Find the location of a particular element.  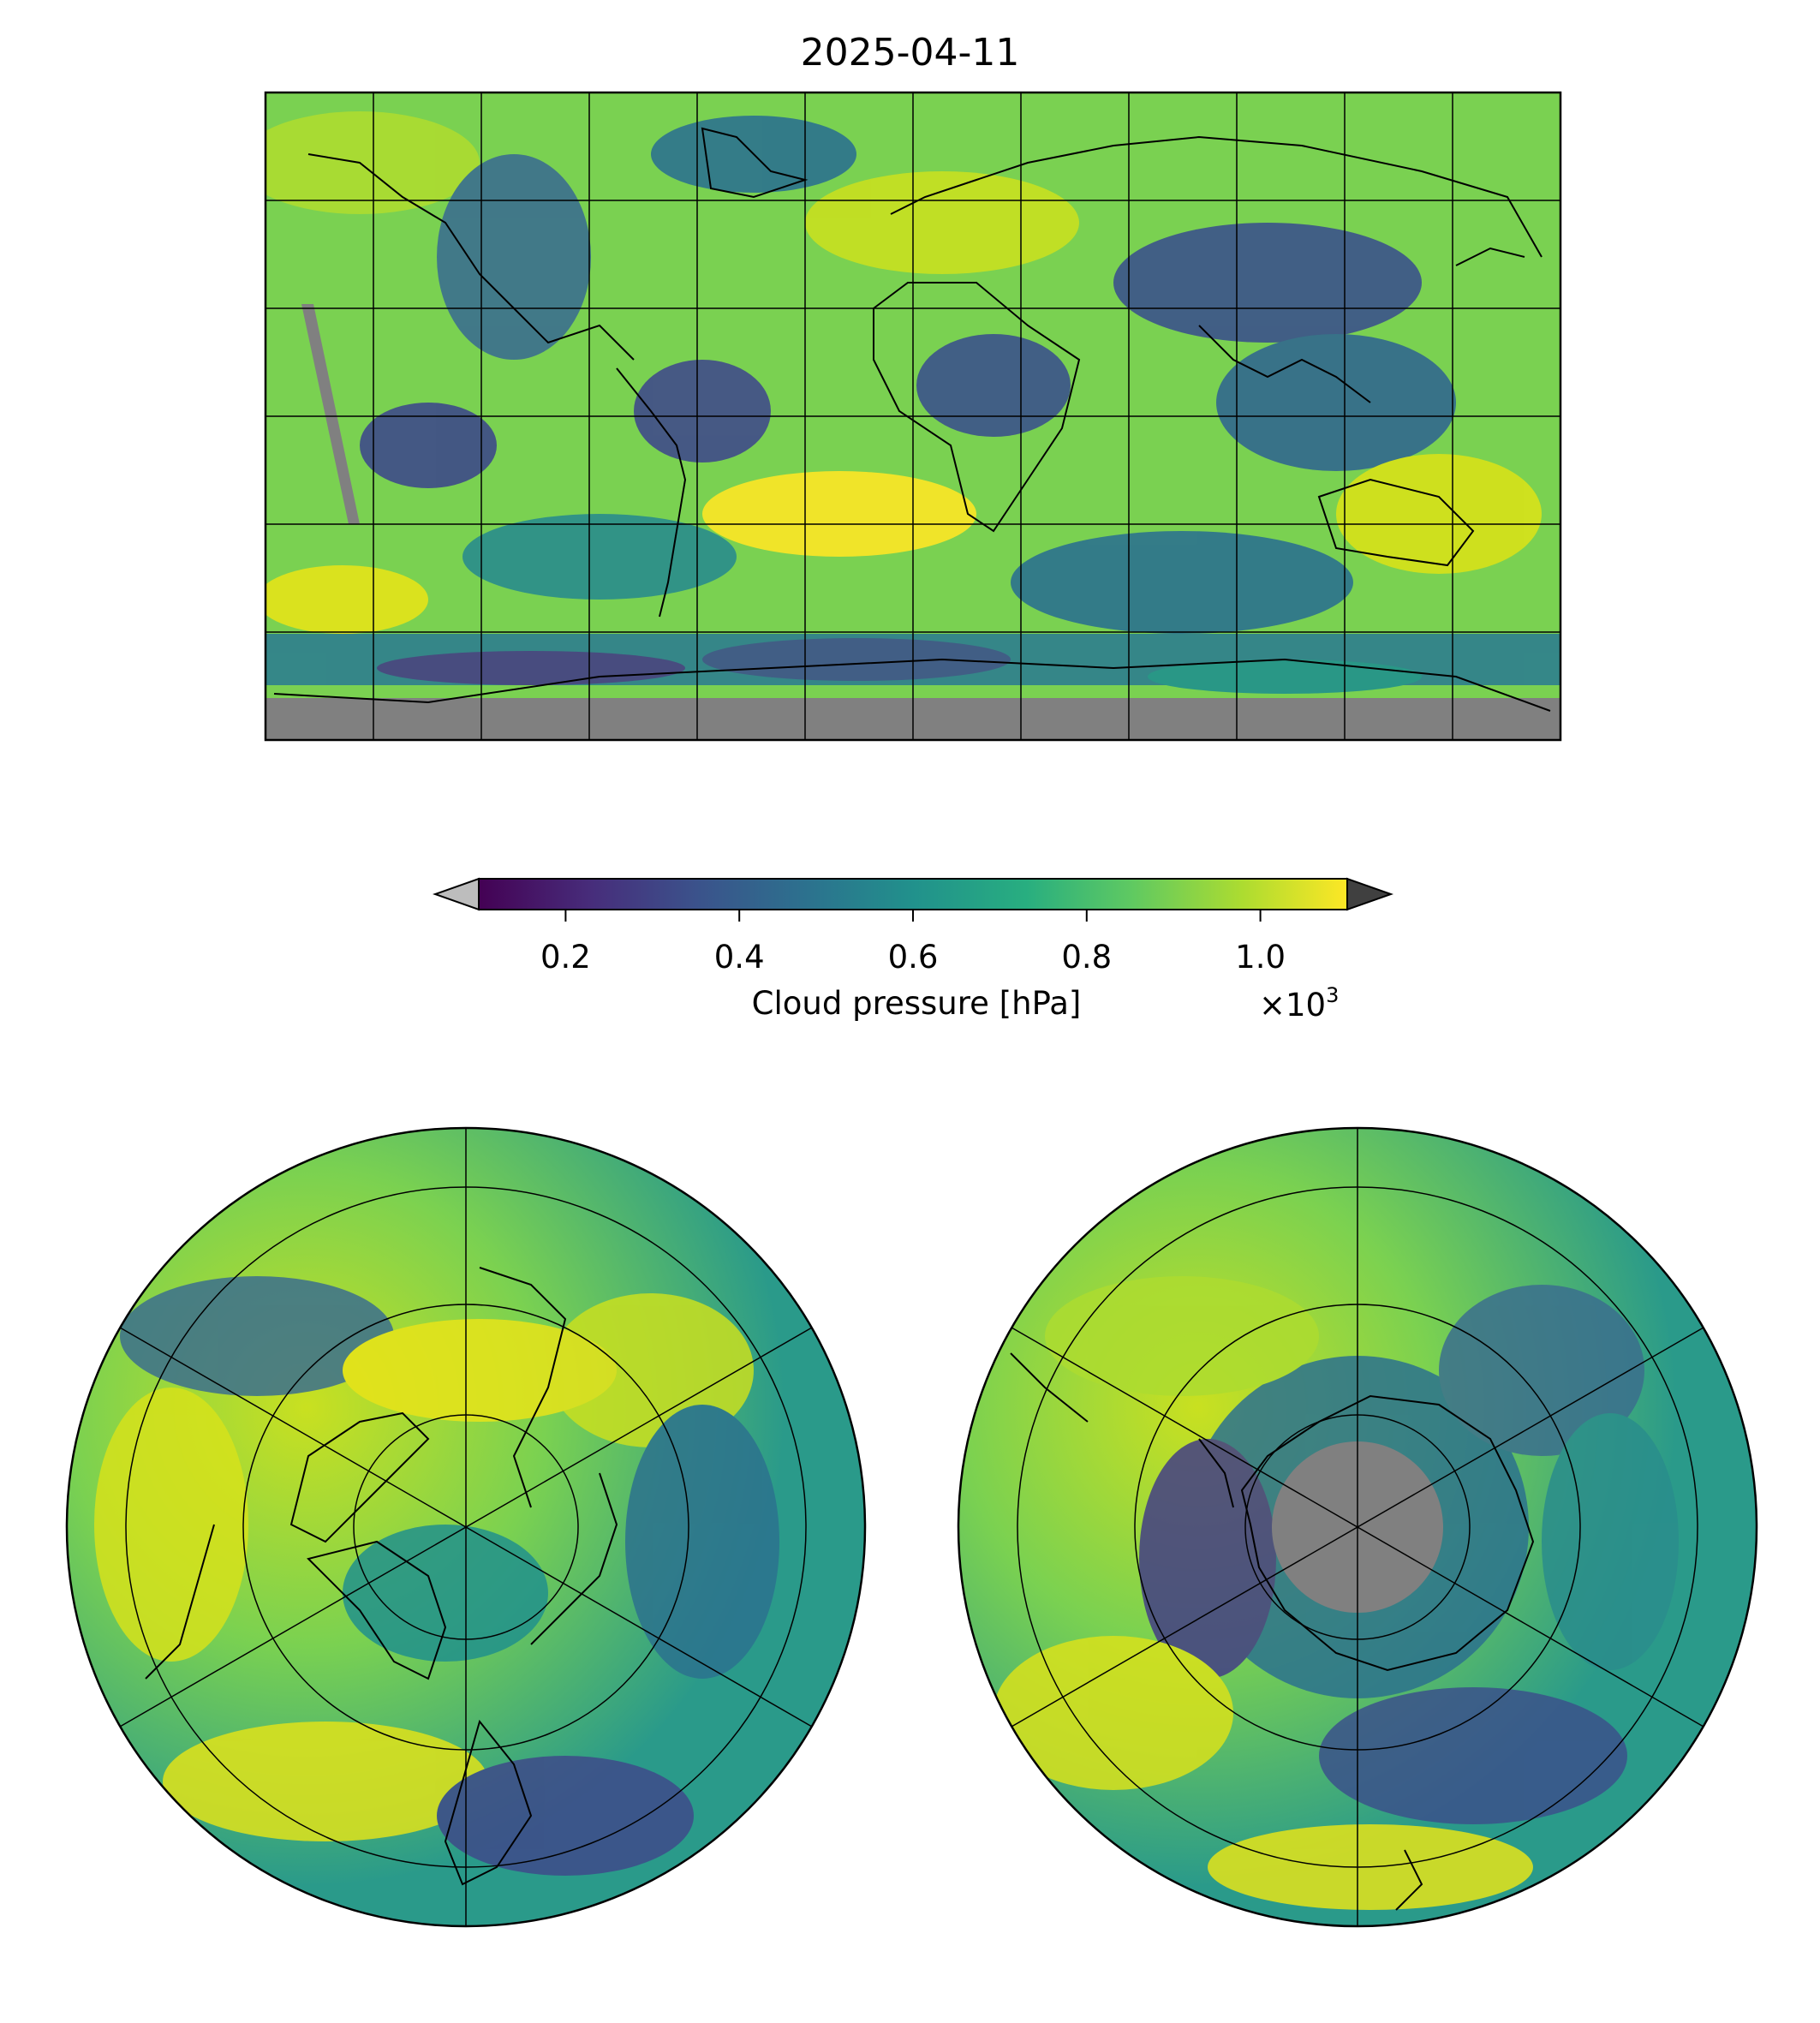

south-coastlines is located at coordinates (1272, 1631).